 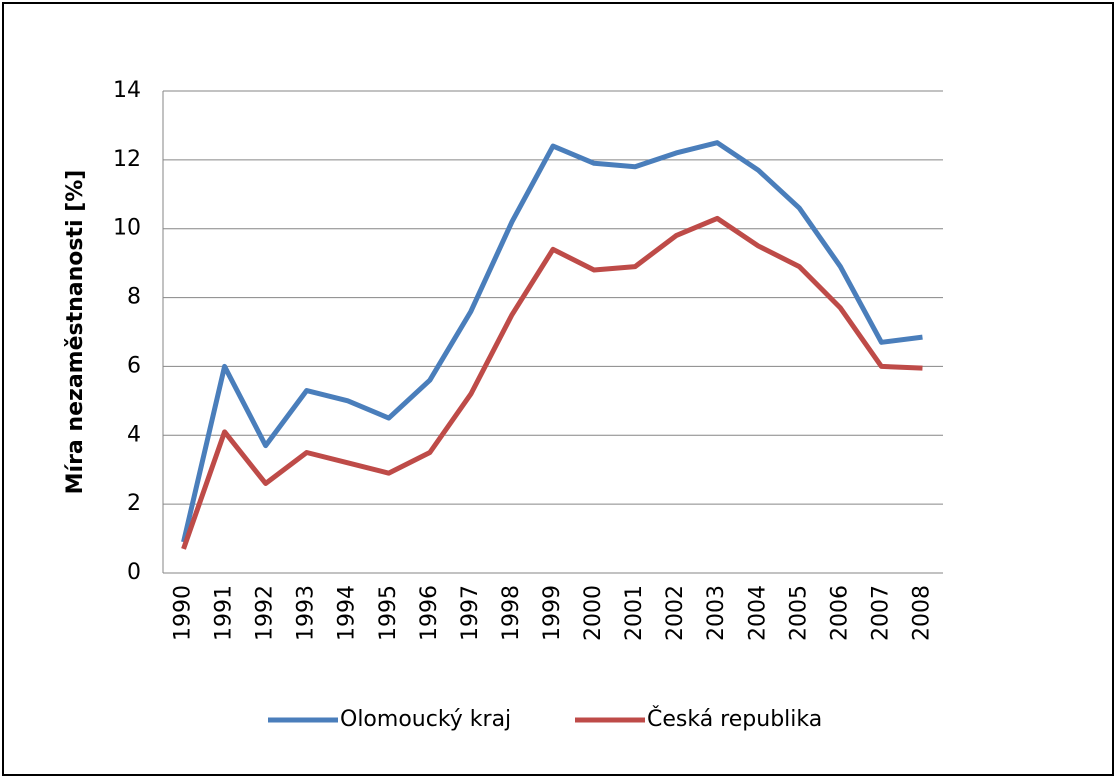 What do you see at coordinates (127, 90) in the screenshot?
I see `y-tick-label: 14` at bounding box center [127, 90].